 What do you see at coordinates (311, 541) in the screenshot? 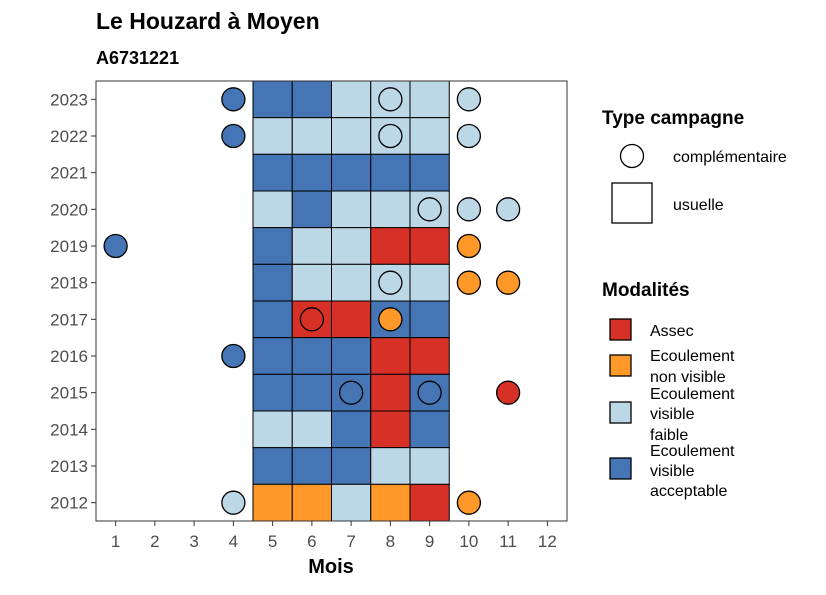
I see `x-tick-label: 6` at bounding box center [311, 541].